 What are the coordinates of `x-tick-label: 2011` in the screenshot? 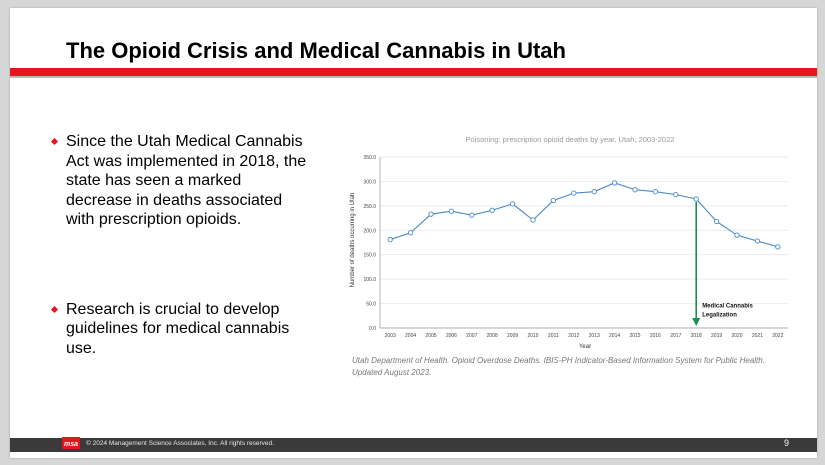 It's located at (553, 336).